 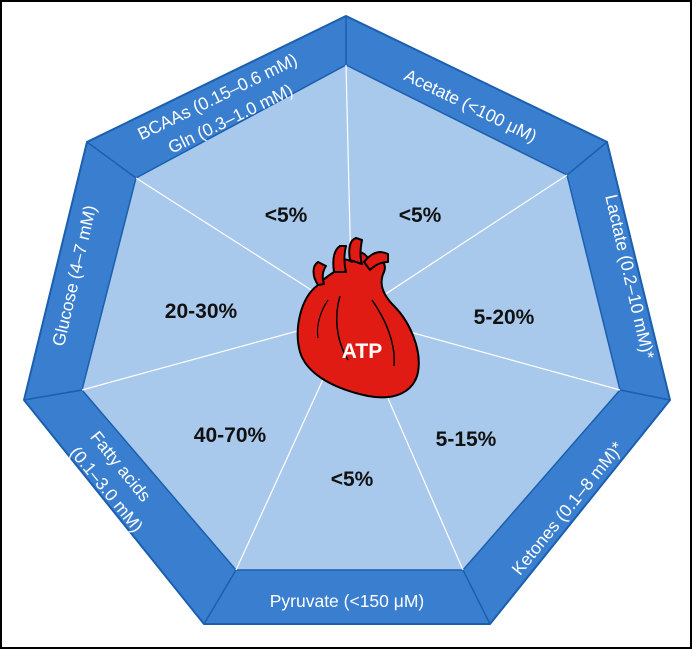 I want to click on share-lactate: 5-20%, so click(x=504, y=317).